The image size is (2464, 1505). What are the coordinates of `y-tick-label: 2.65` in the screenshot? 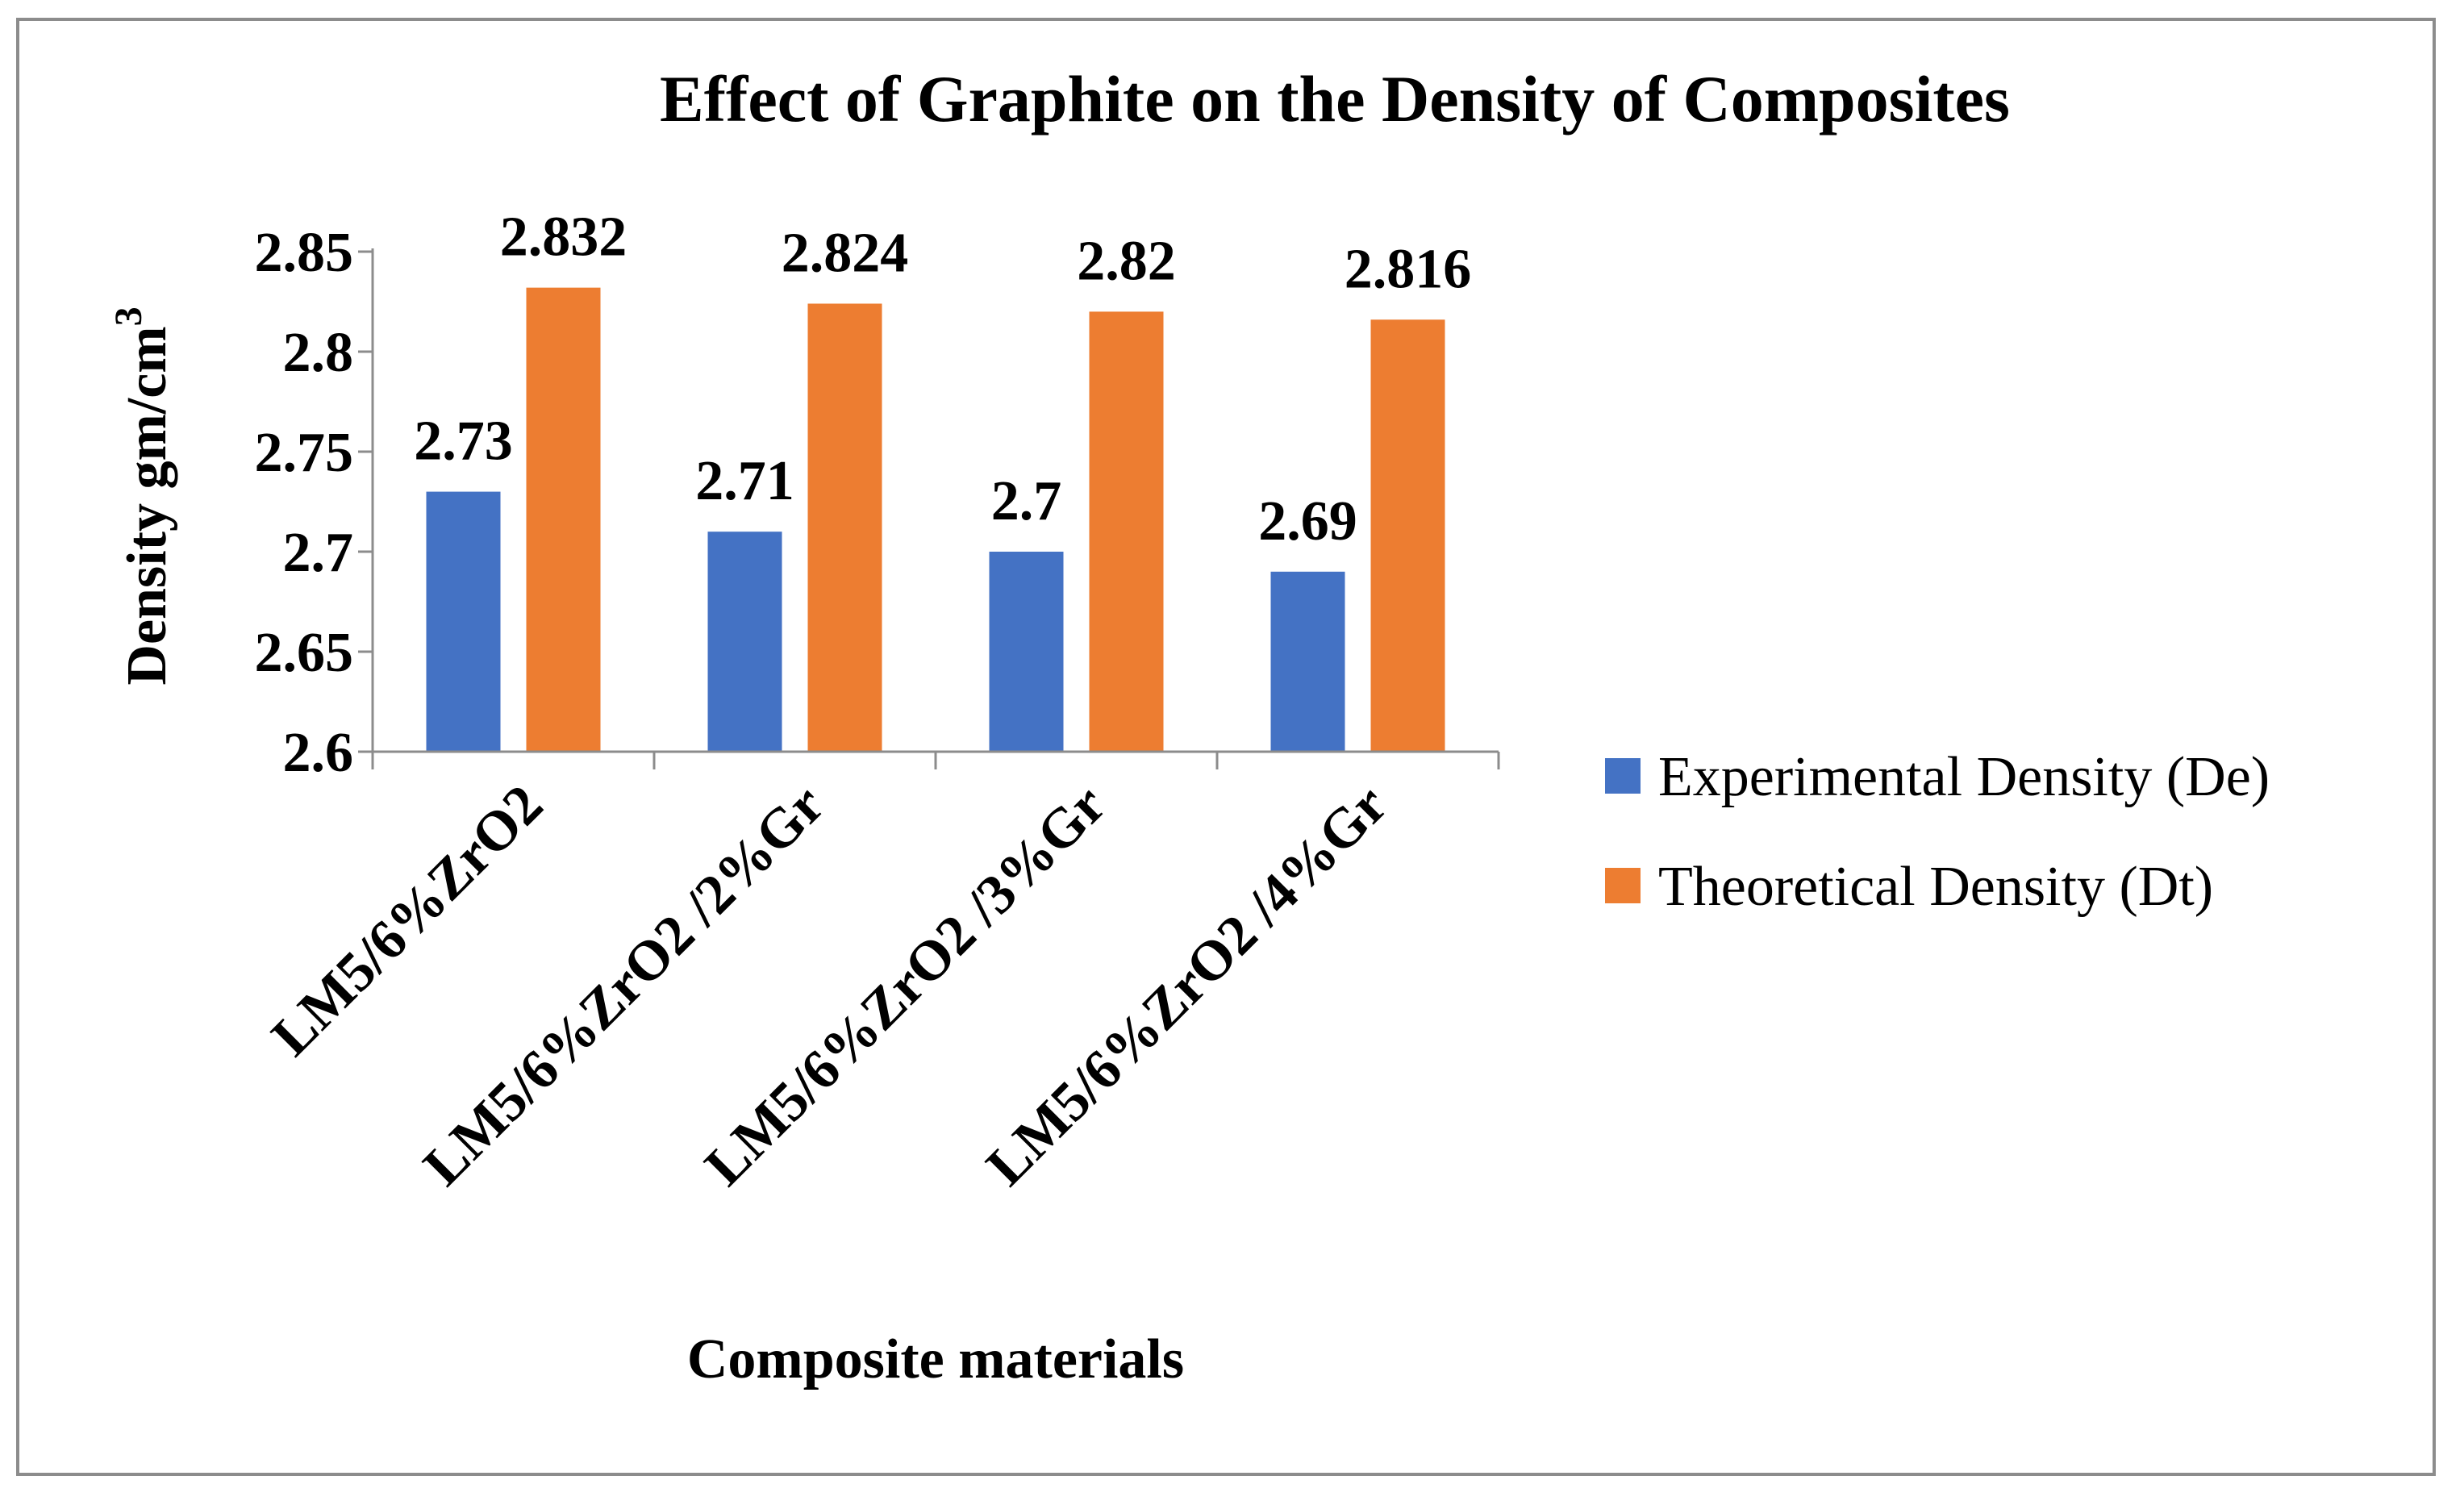 It's located at (304, 653).